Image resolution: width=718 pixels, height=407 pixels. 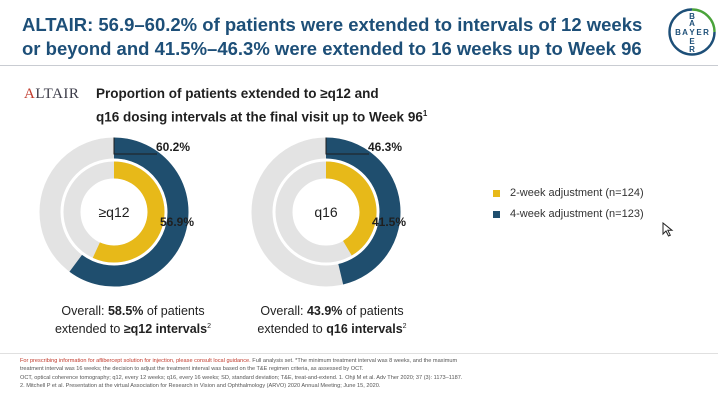 I want to click on q16-center-label: q16, so click(x=326, y=212).